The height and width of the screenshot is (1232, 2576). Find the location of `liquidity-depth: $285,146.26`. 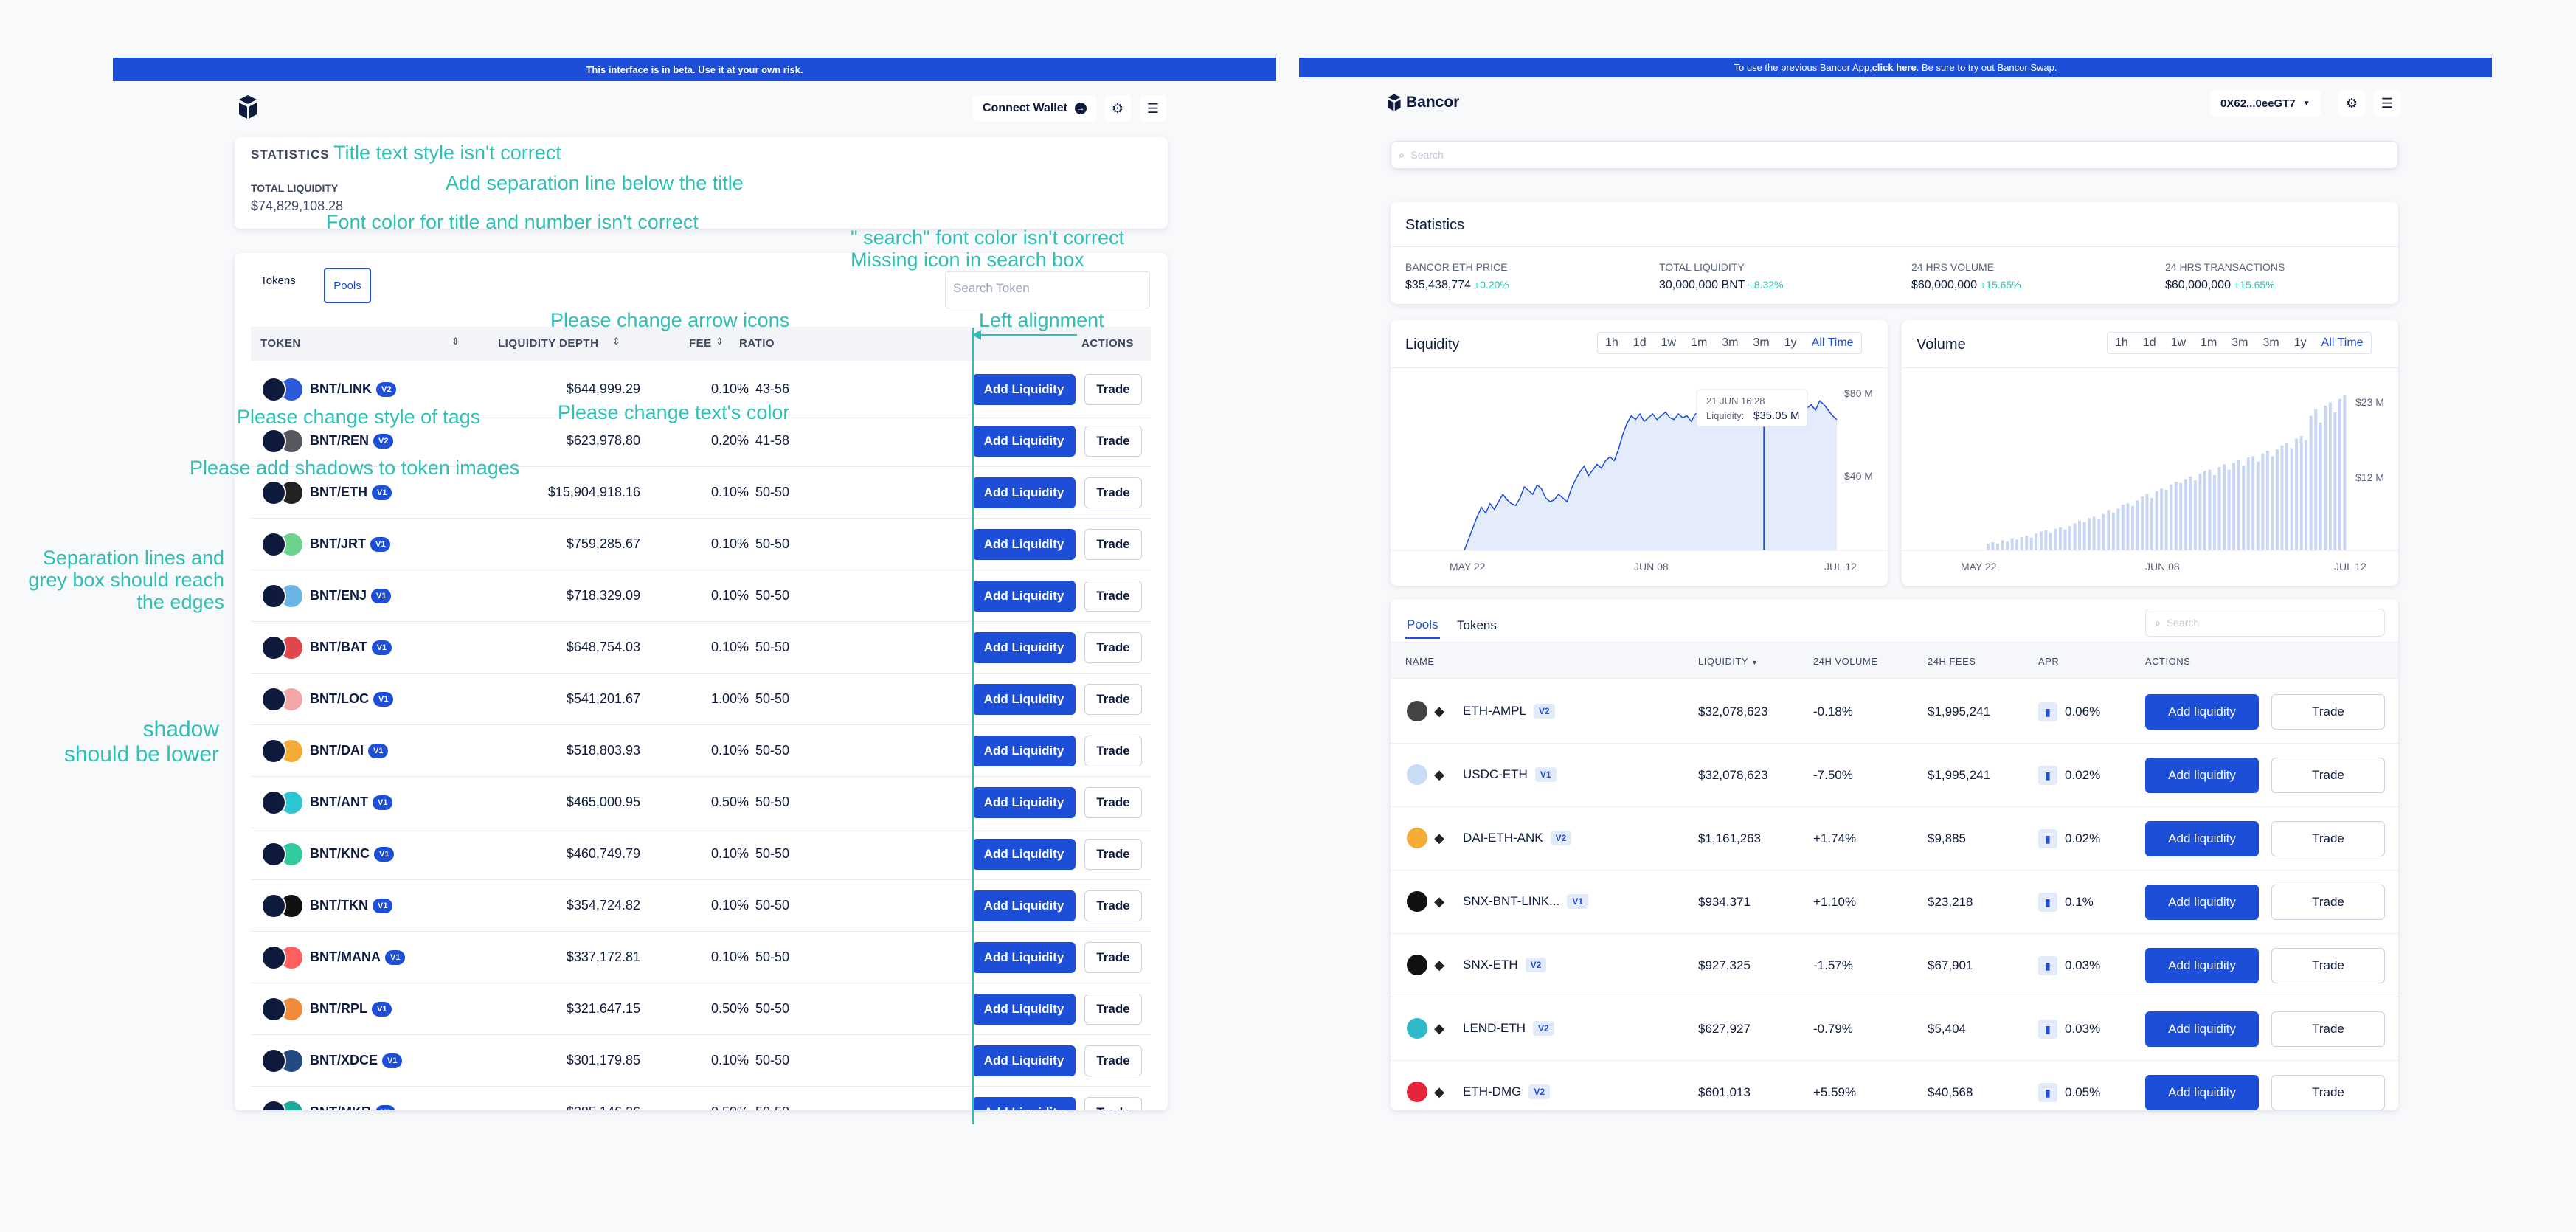

liquidity-depth: $285,146.26 is located at coordinates (586, 1107).